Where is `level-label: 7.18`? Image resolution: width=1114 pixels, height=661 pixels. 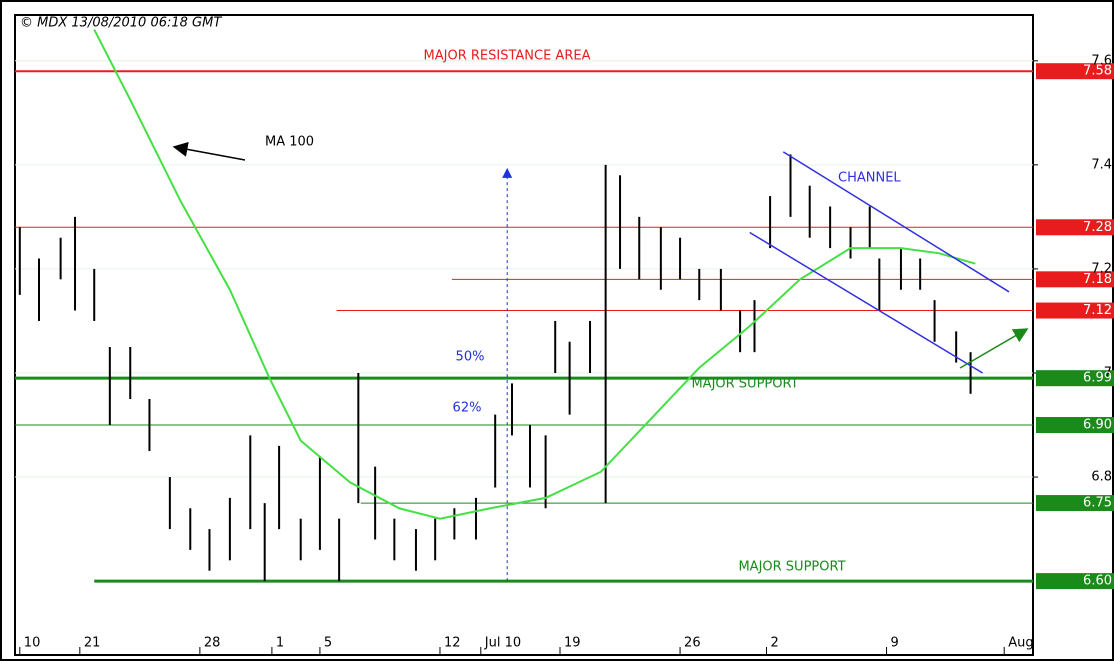 level-label: 7.18 is located at coordinates (1097, 279).